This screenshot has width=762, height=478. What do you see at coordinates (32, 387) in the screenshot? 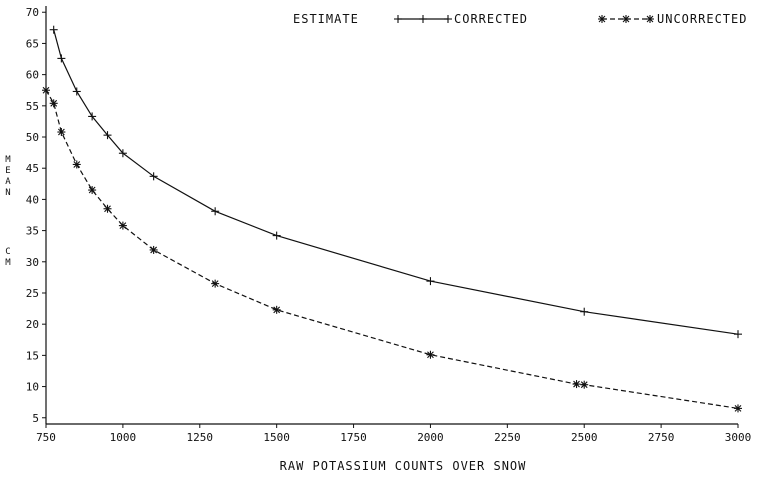
I see `y-tick-label: 10` at bounding box center [32, 387].